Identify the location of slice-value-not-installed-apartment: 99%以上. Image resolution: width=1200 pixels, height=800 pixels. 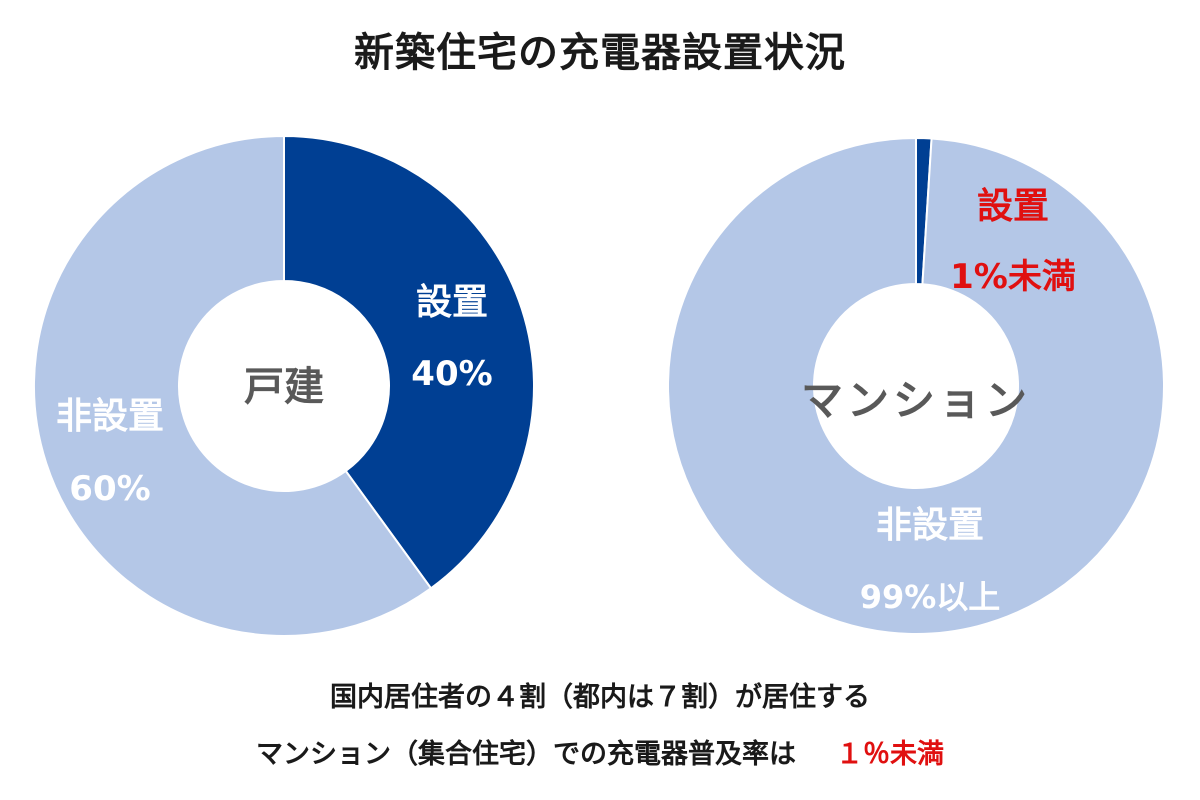
(930, 597).